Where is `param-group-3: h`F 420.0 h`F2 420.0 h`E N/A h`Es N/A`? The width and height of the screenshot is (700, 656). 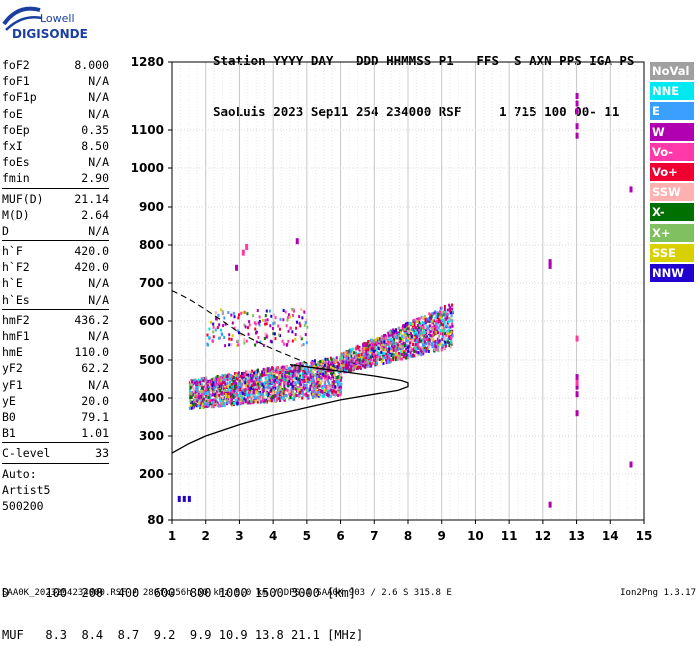
param-group-3: h`F 420.0 h`F2 420.0 h`E N/A h`Es N/A is located at coordinates (55, 275).